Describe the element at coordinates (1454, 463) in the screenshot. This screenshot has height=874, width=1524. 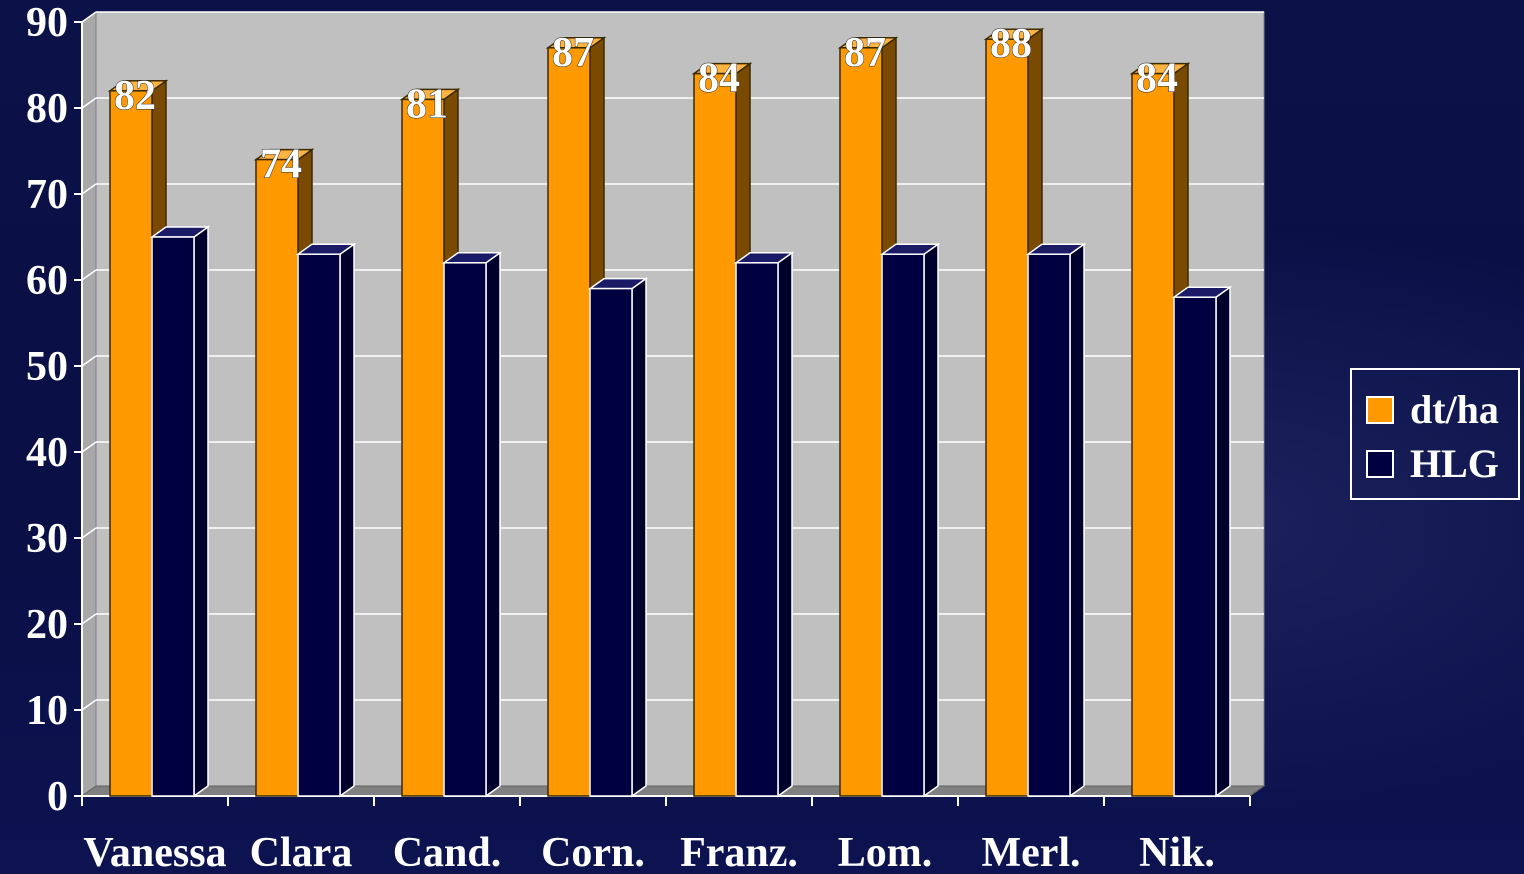
I see `legend-label-hlg: HLG` at that location.